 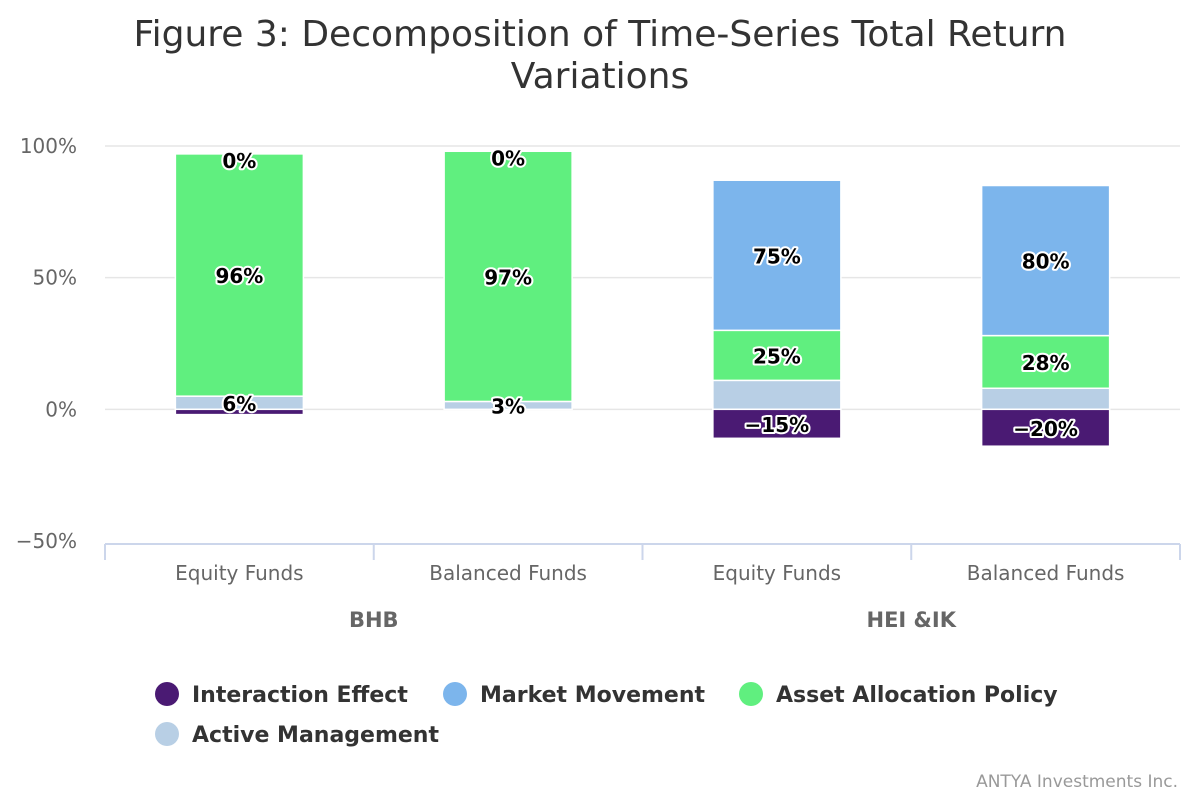 I want to click on y-tick-label: −50%, so click(x=46, y=541).